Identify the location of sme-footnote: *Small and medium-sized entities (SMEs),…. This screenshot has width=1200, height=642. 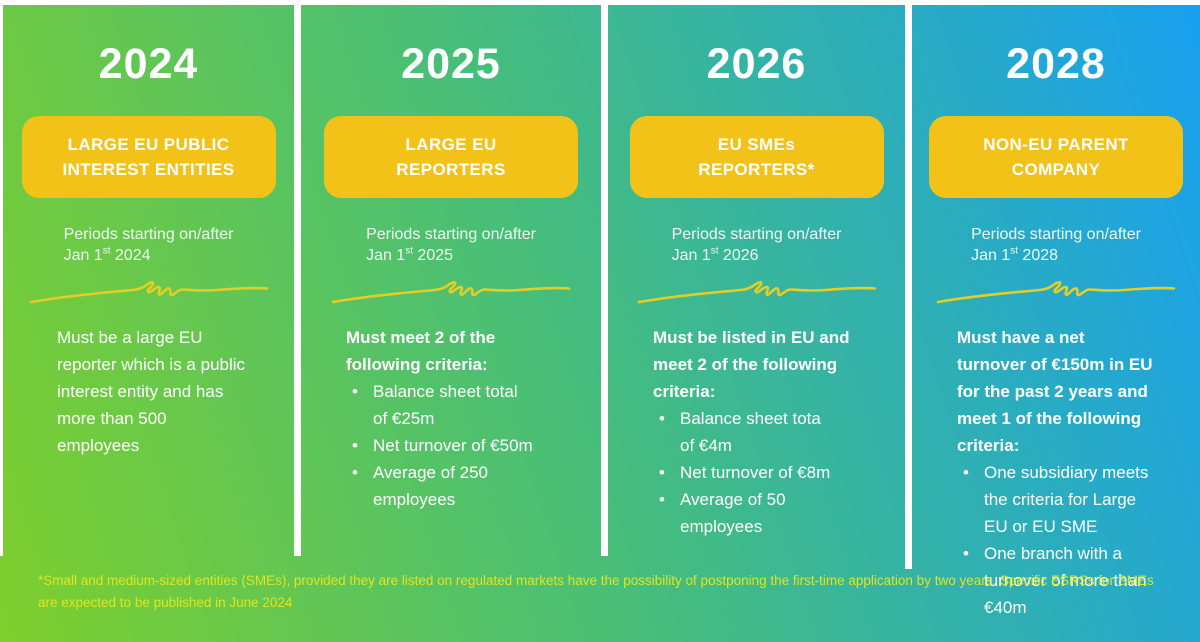
(596, 591).